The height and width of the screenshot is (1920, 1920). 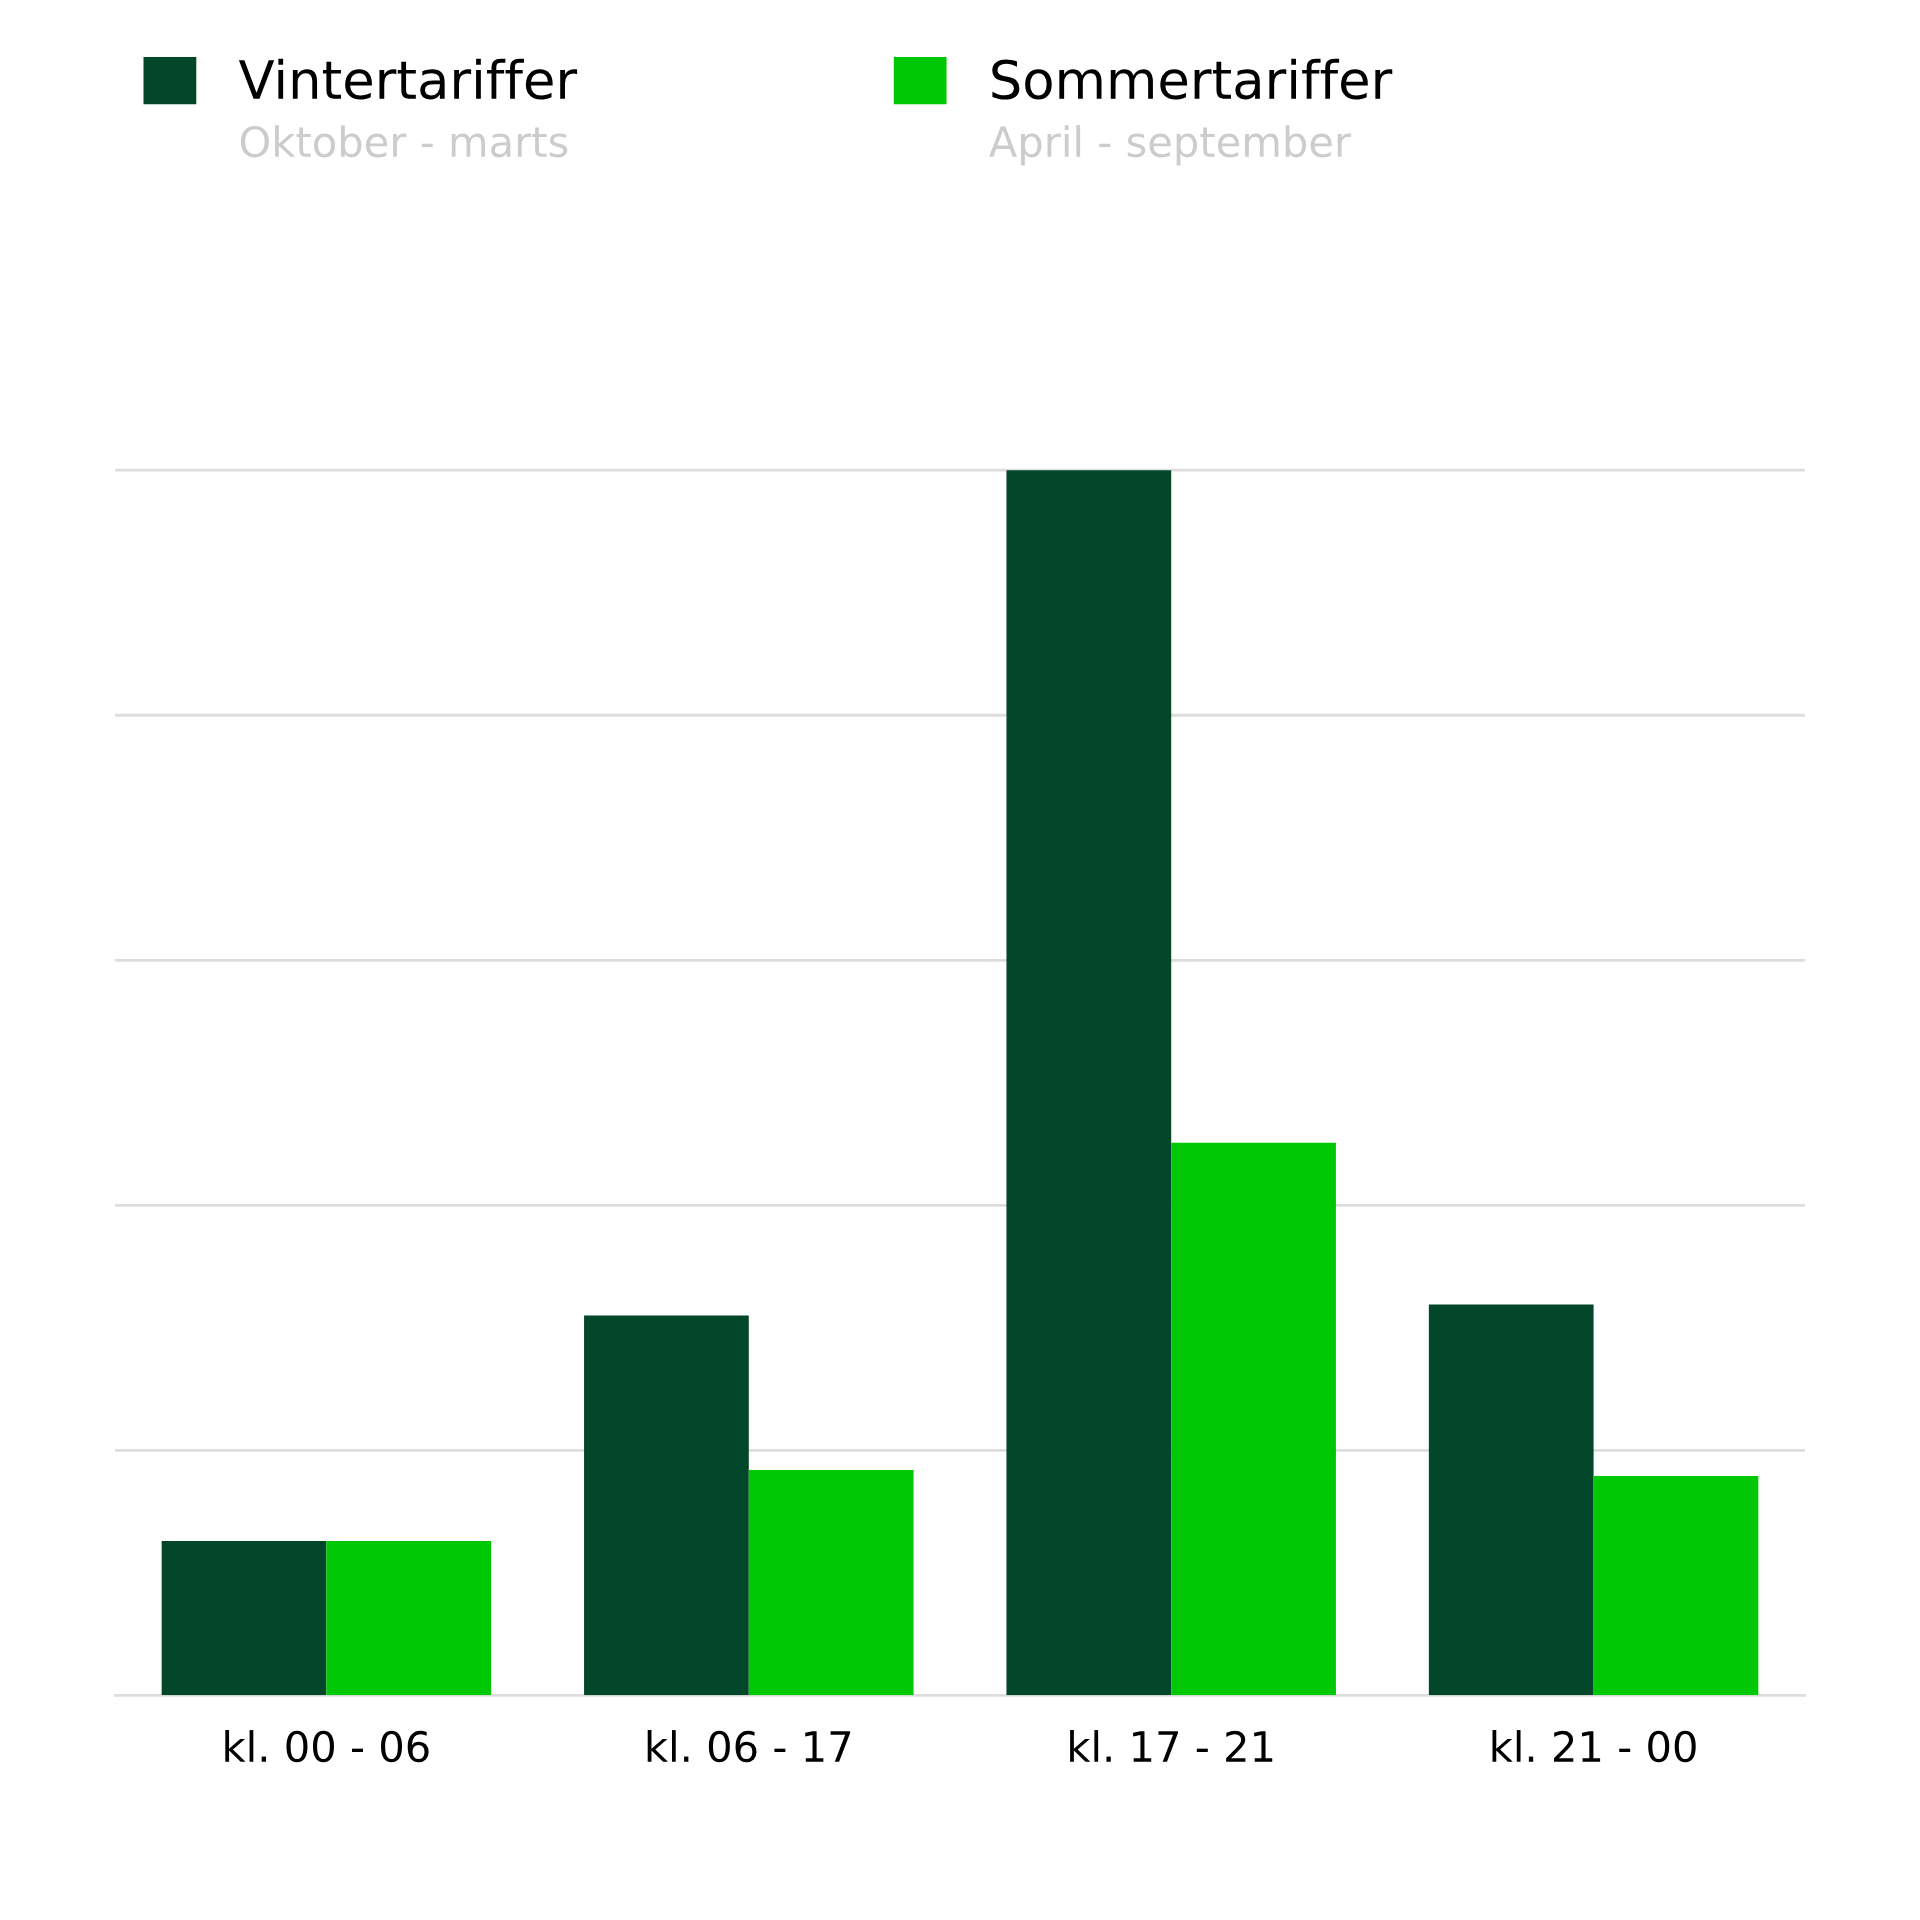 What do you see at coordinates (408, 79) in the screenshot?
I see `legend-label: Vintertariffer` at bounding box center [408, 79].